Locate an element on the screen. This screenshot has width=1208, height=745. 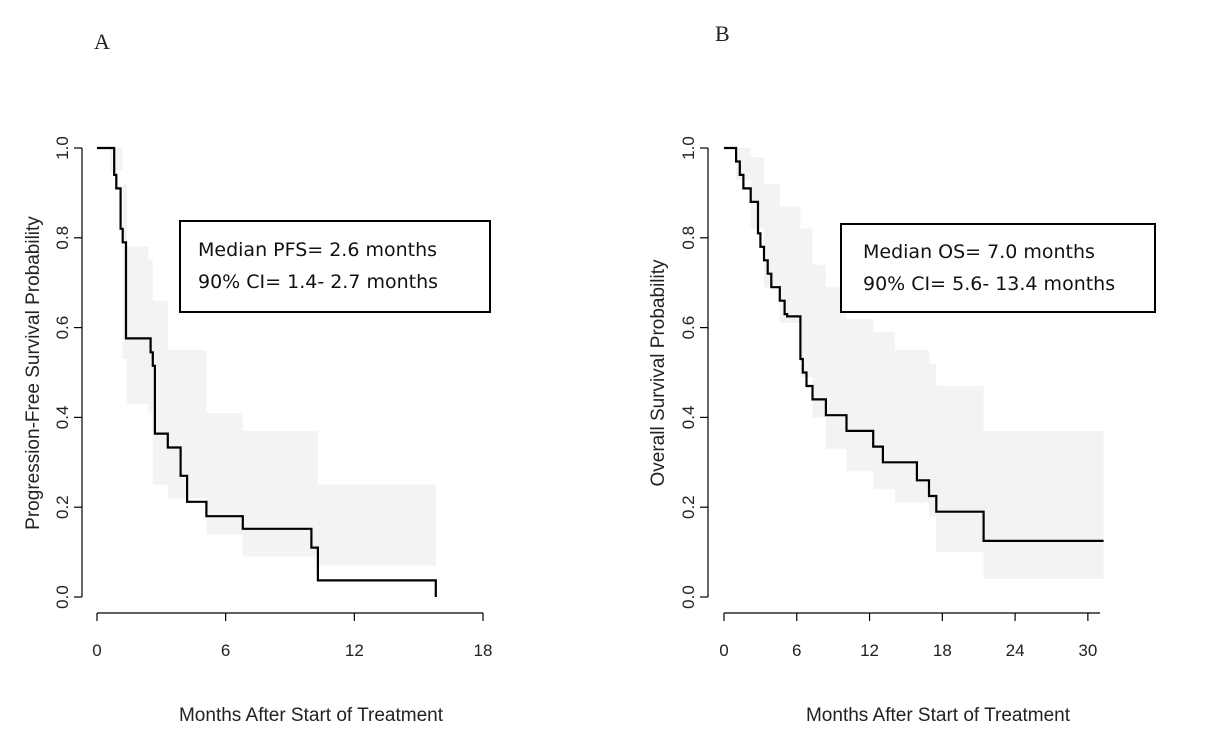
y-tick-label-b-0: 0.0 is located at coordinates (688, 597).